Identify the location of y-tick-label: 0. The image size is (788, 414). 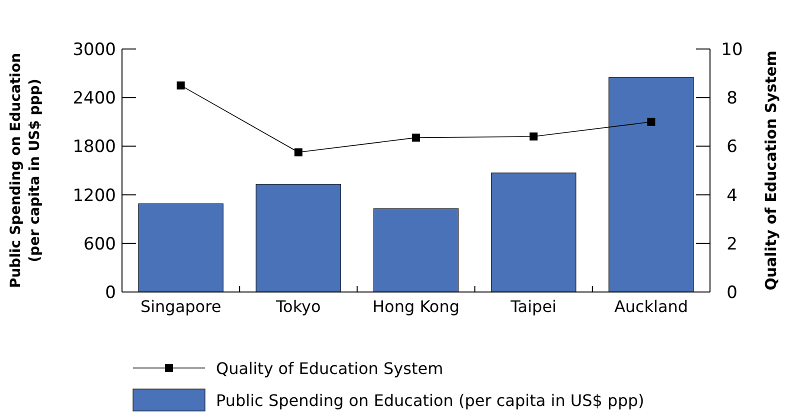
(110, 293).